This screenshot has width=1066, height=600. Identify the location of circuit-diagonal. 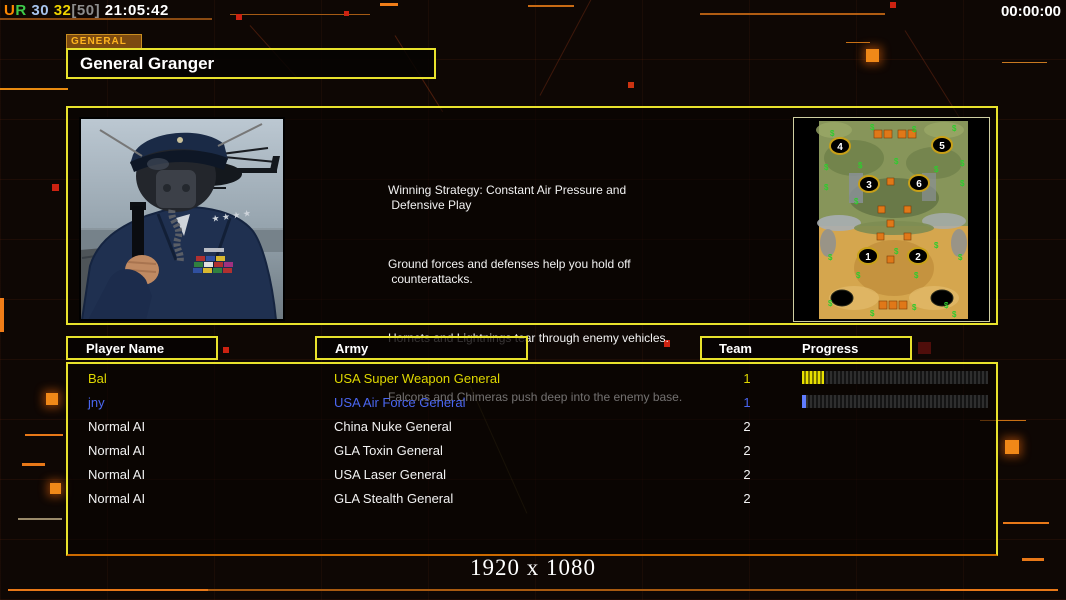
(568, 48).